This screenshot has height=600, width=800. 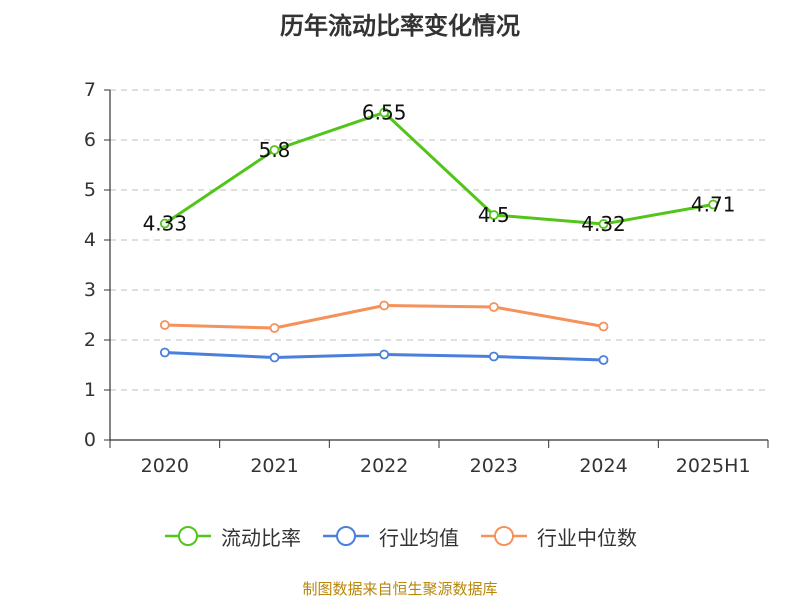 I want to click on y-tick-label: 5, so click(x=90, y=190).